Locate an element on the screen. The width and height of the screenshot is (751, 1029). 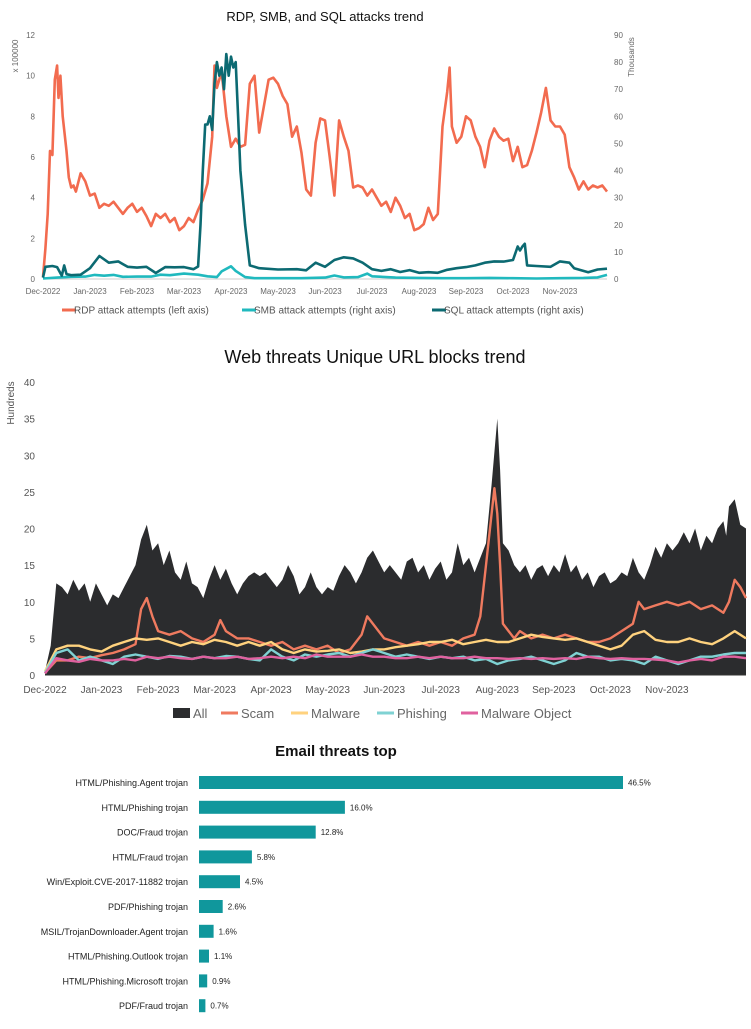
chart2-y-tick: 25 is located at coordinates (30, 493).